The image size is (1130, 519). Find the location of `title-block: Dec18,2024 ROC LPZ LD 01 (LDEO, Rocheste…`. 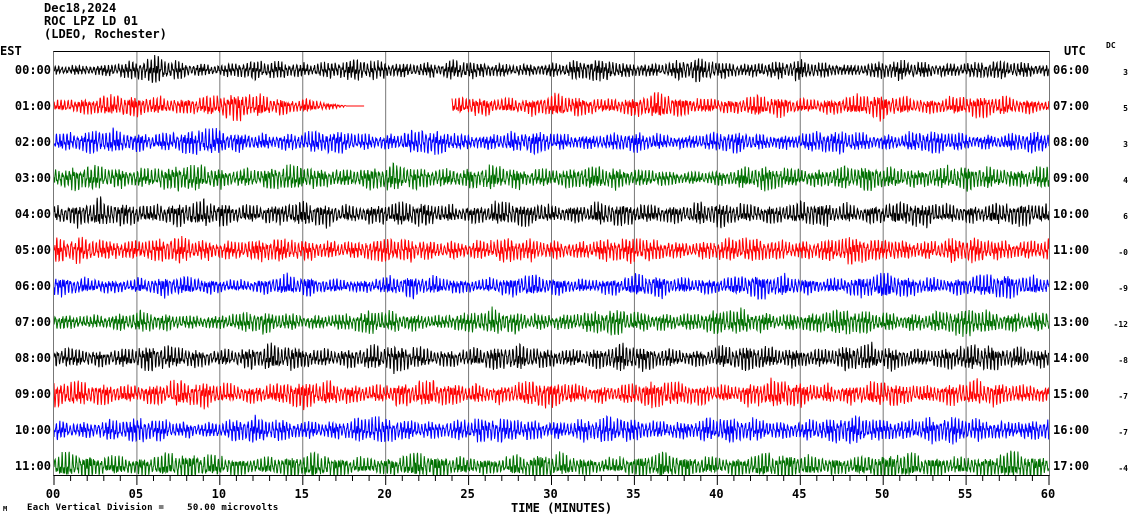

title-block: Dec18,2024 ROC LPZ LD 01 (LDEO, Rocheste… is located at coordinates (105, 21).